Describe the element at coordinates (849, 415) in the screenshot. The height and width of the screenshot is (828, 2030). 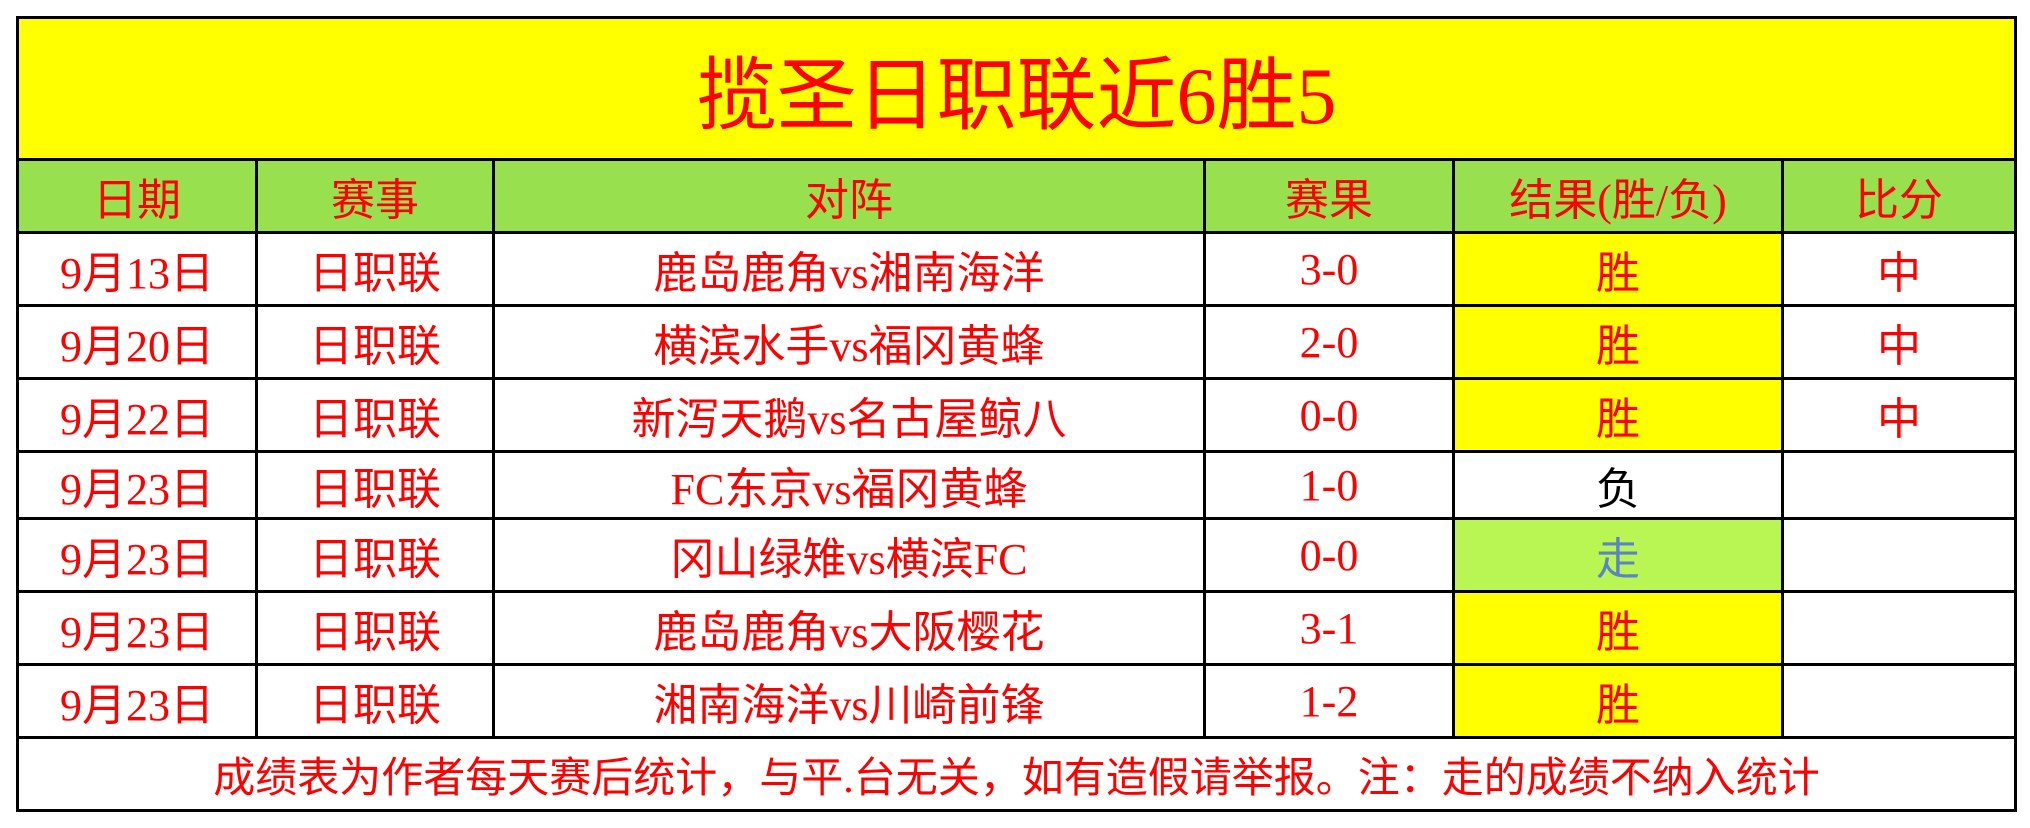
I see `match-cell: 新泻天鹅vs名古屋鲸八` at that location.